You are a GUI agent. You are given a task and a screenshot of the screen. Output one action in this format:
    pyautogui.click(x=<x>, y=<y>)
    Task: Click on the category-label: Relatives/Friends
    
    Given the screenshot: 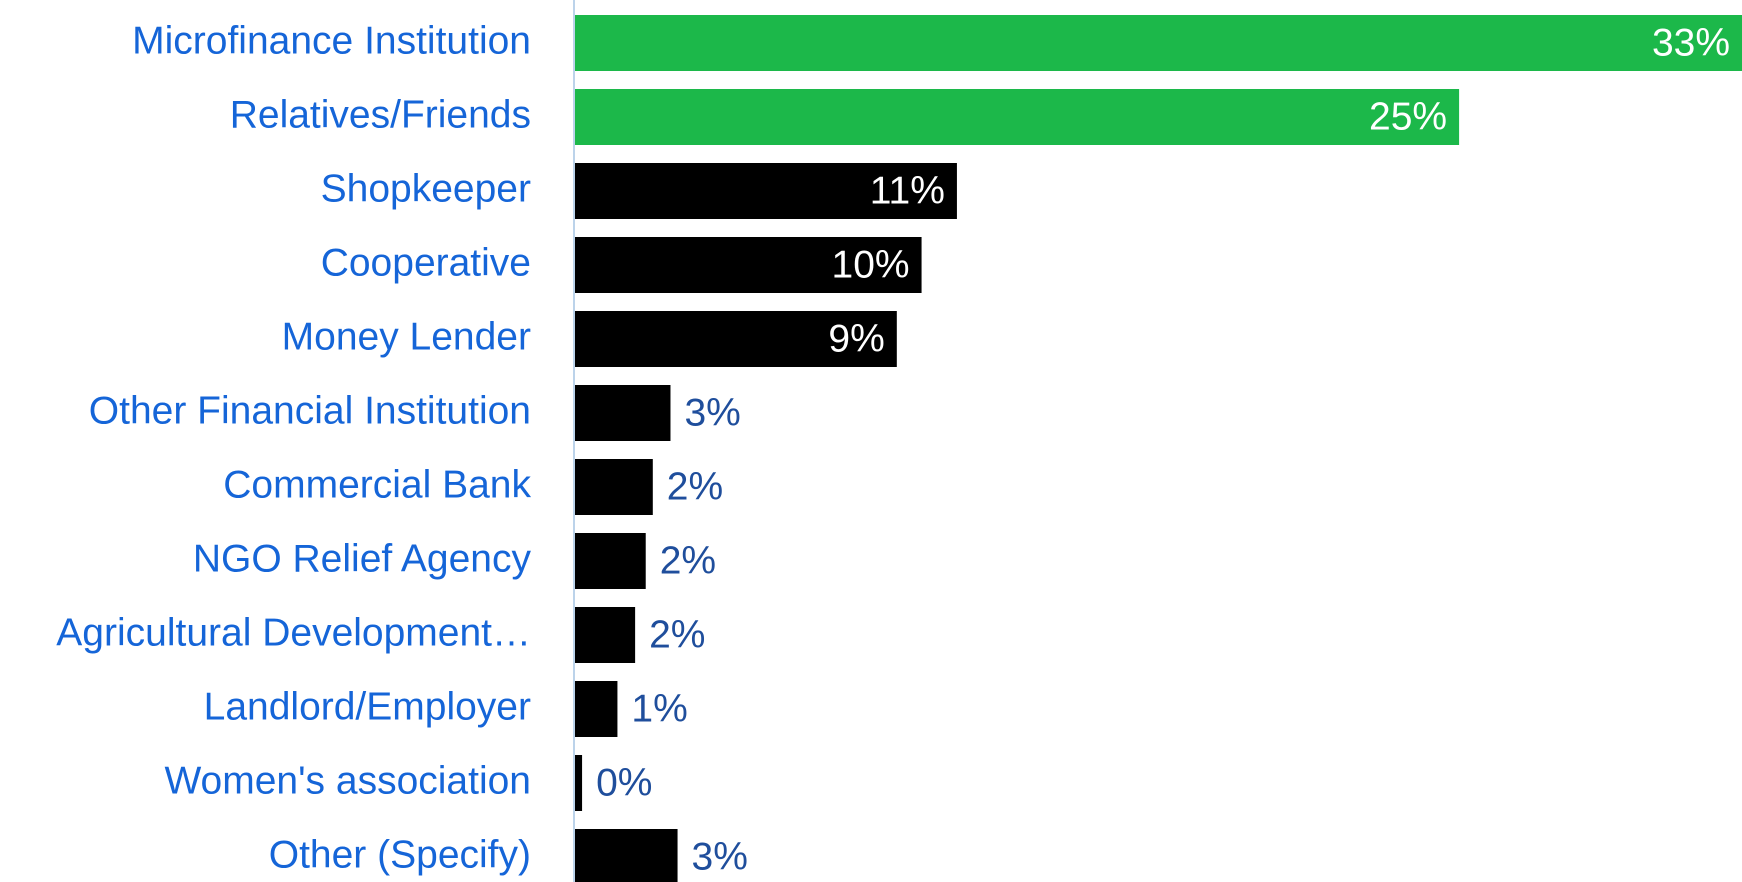 What is the action you would take?
    pyautogui.click(x=380, y=114)
    